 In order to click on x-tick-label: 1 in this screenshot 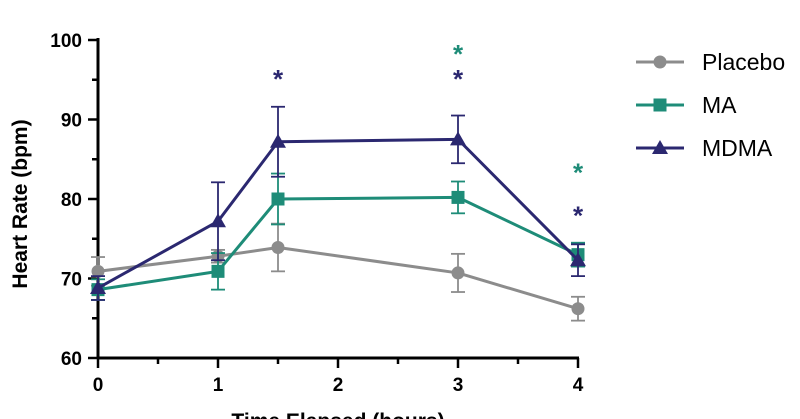, I will do `click(218, 385)`.